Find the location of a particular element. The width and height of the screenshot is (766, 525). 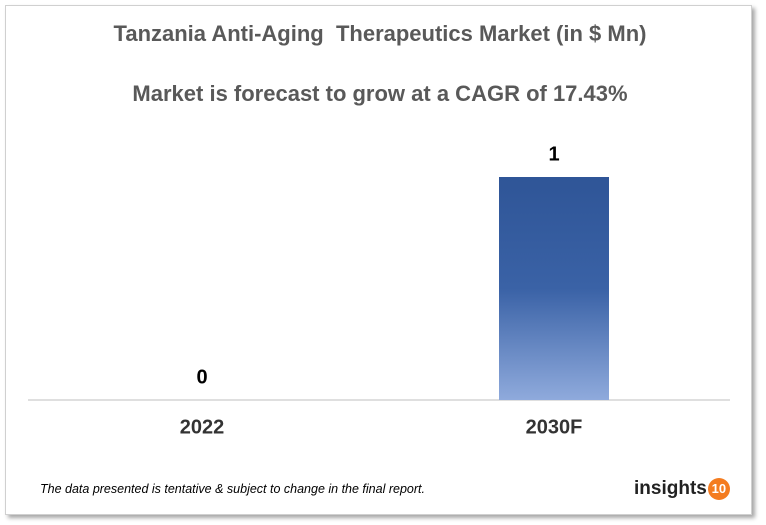

value-label: 0 is located at coordinates (201, 377).